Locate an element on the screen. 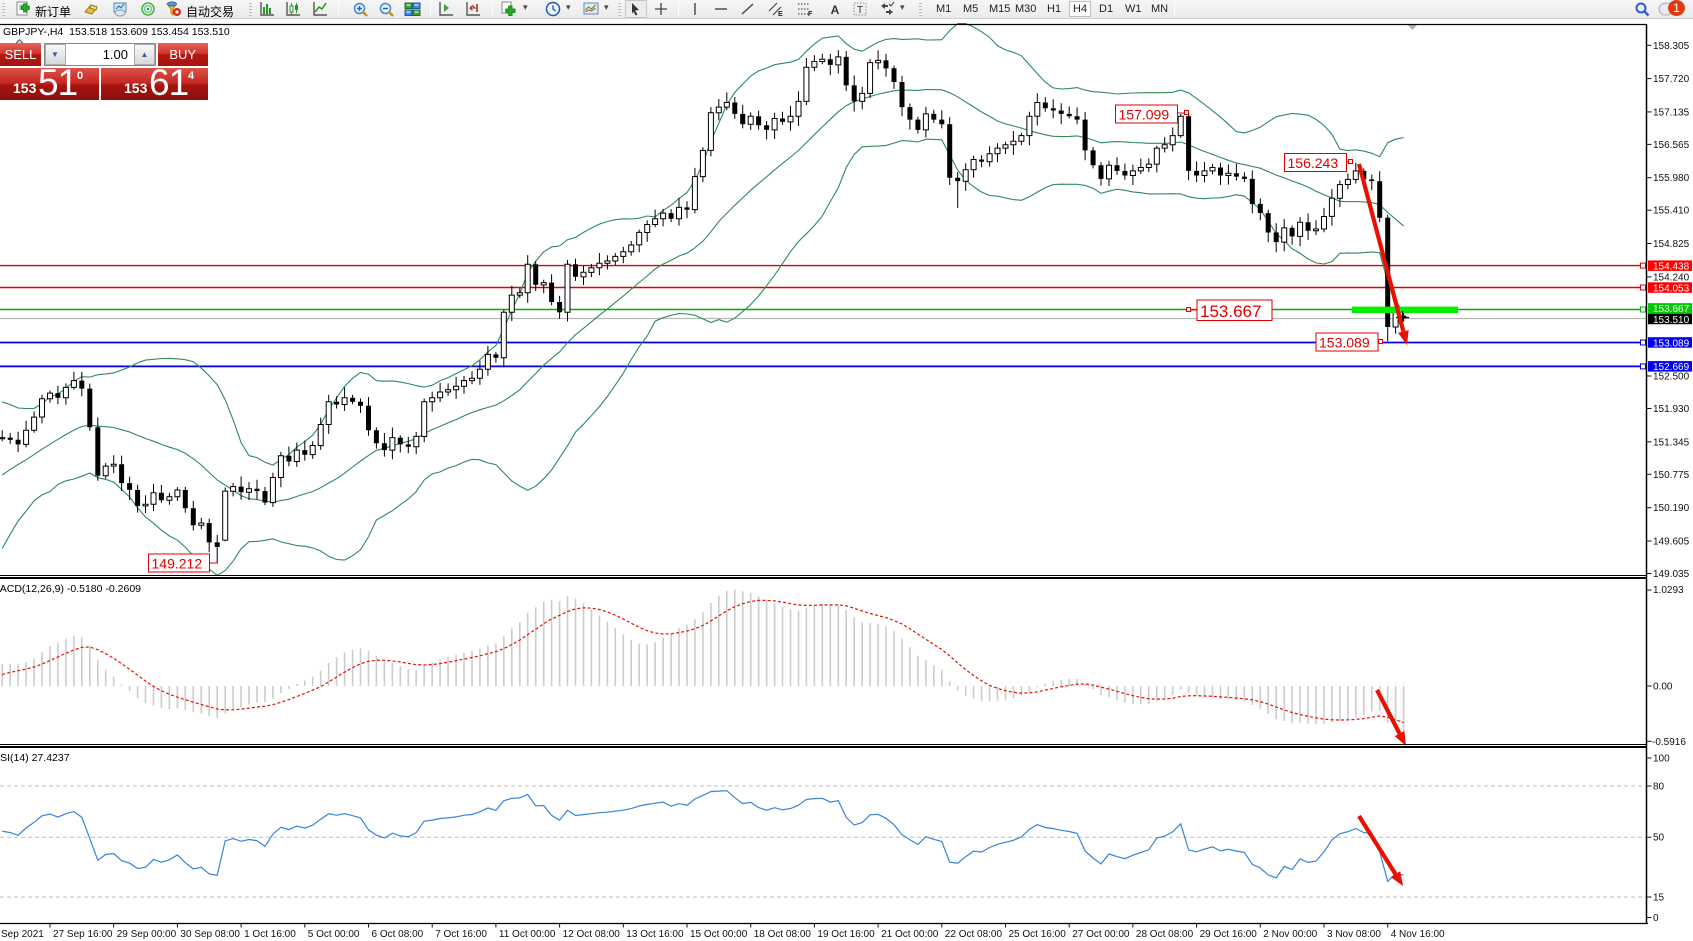 The image size is (1693, 941). svg-text: 155.980 is located at coordinates (1671, 178).